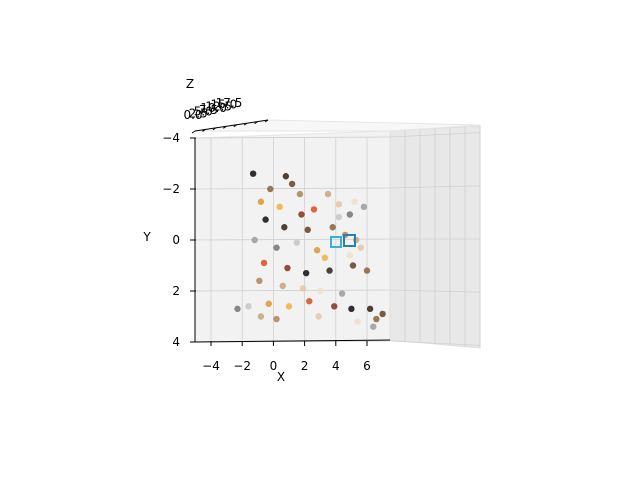  What do you see at coordinates (190, 84) in the screenshot?
I see `z-axis-label: Z` at bounding box center [190, 84].